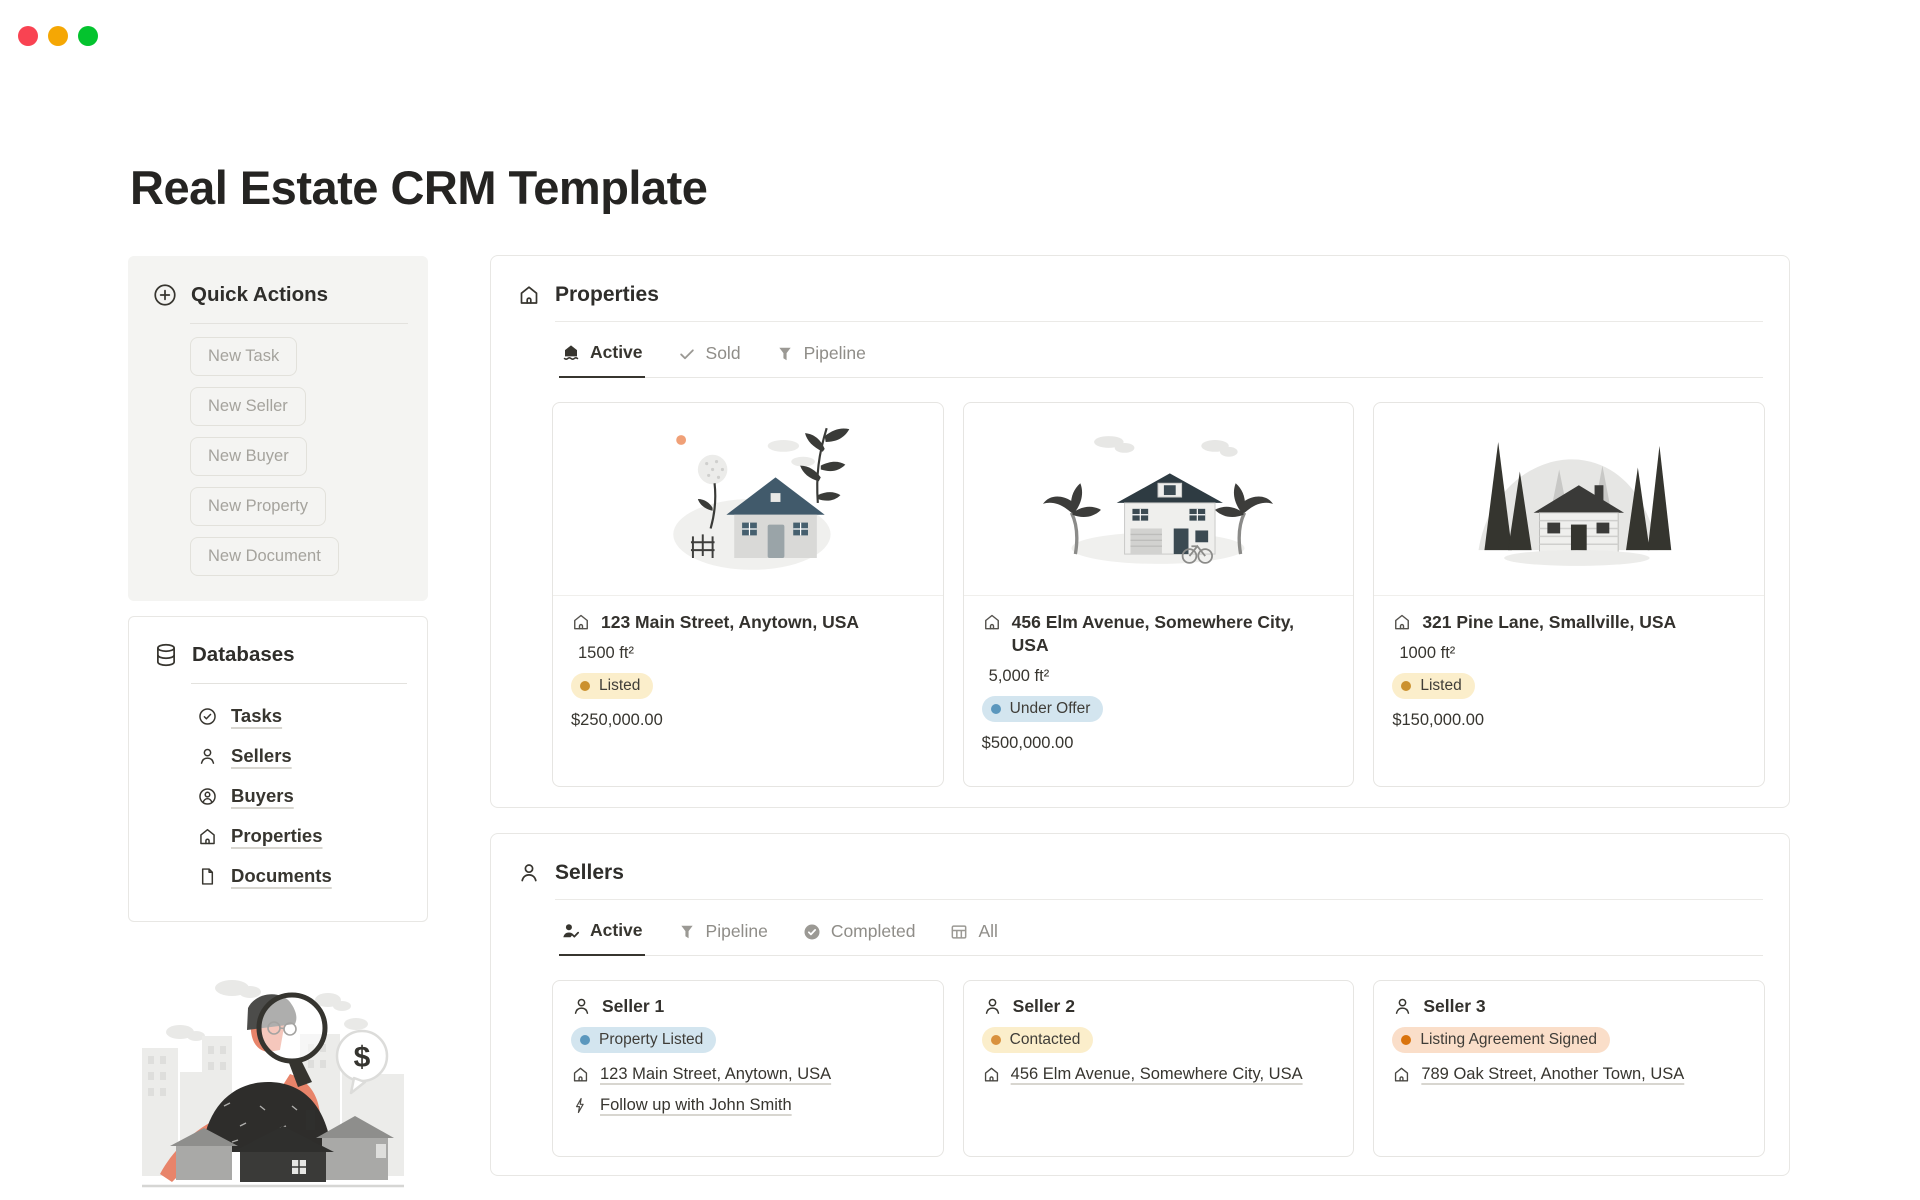 The image size is (1920, 1200). Describe the element at coordinates (873, 931) in the screenshot. I see `tab-label: Completed` at that location.